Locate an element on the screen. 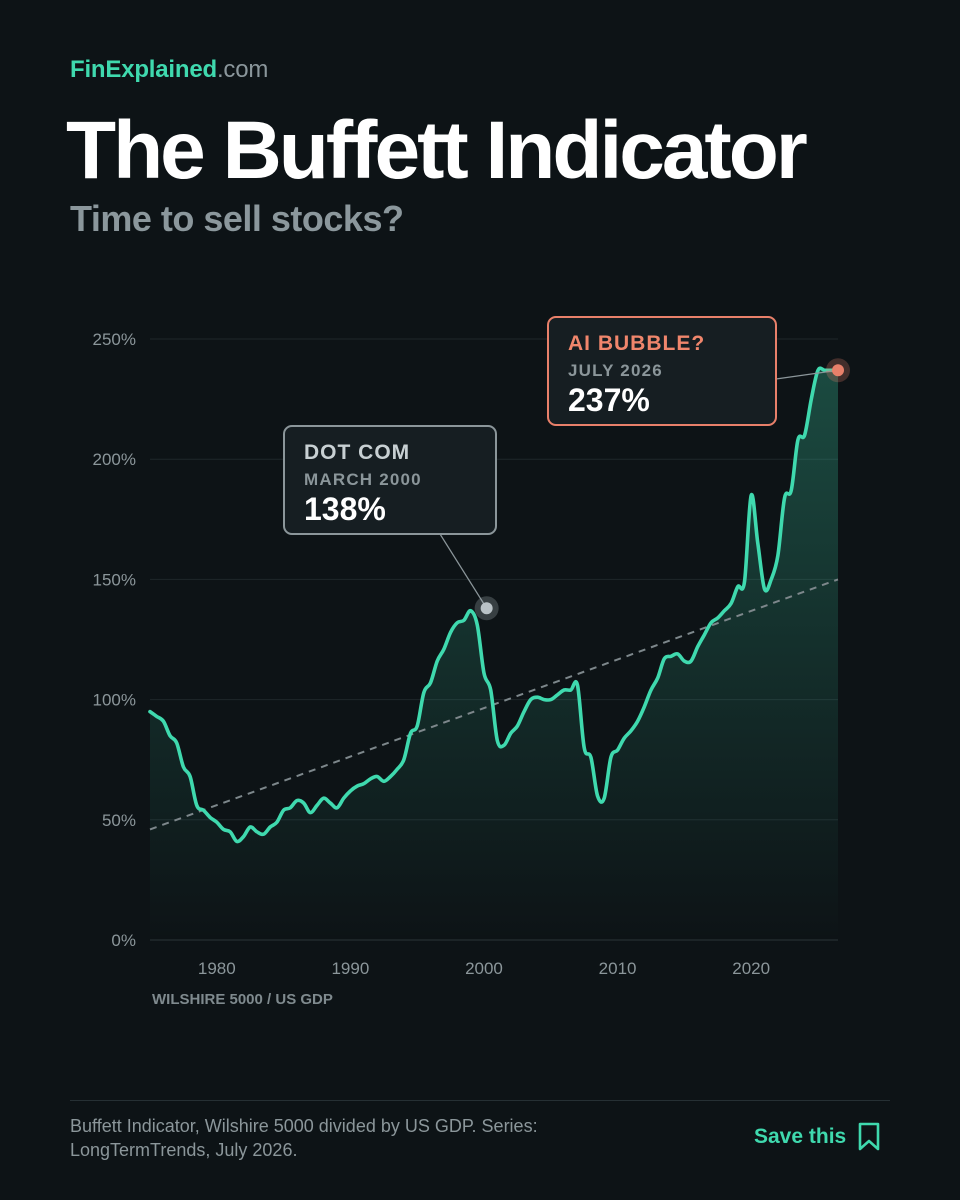 The width and height of the screenshot is (960, 1200). annotation-value: 138% is located at coordinates (345, 509).